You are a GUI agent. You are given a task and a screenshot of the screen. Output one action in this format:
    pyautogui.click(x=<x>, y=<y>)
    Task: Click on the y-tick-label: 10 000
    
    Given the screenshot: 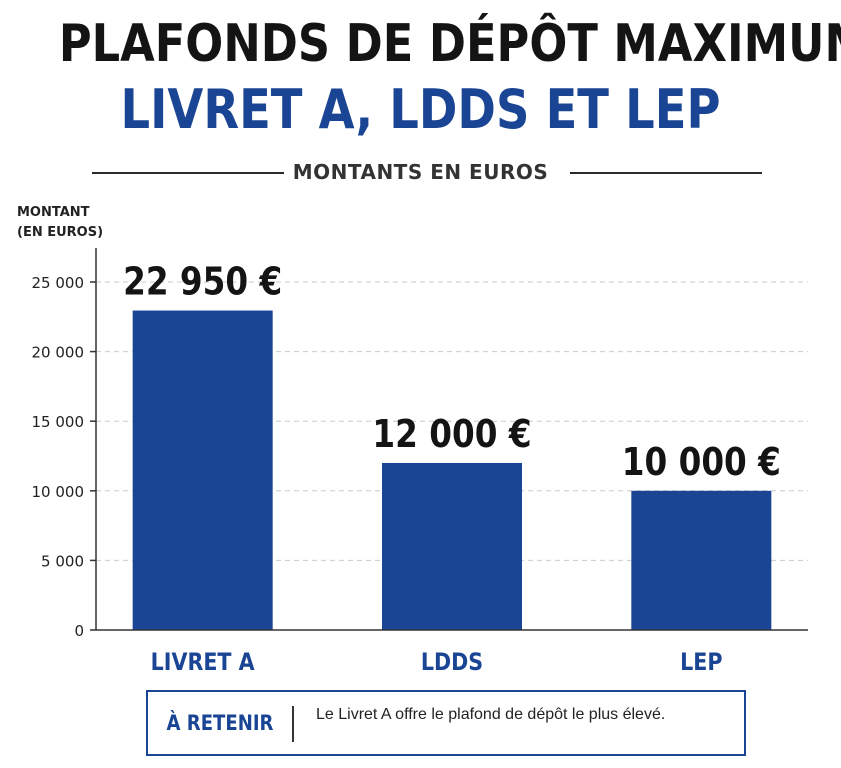 What is the action you would take?
    pyautogui.click(x=58, y=492)
    